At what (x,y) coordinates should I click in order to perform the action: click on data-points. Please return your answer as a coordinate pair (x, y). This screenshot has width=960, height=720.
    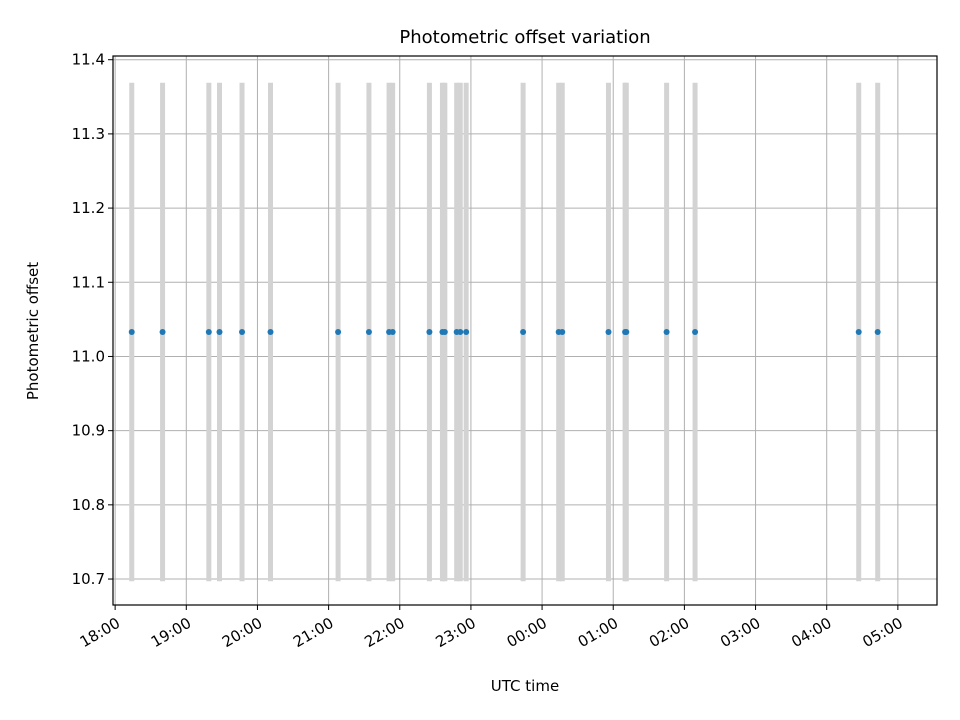
    Looking at the image, I should click on (504, 331).